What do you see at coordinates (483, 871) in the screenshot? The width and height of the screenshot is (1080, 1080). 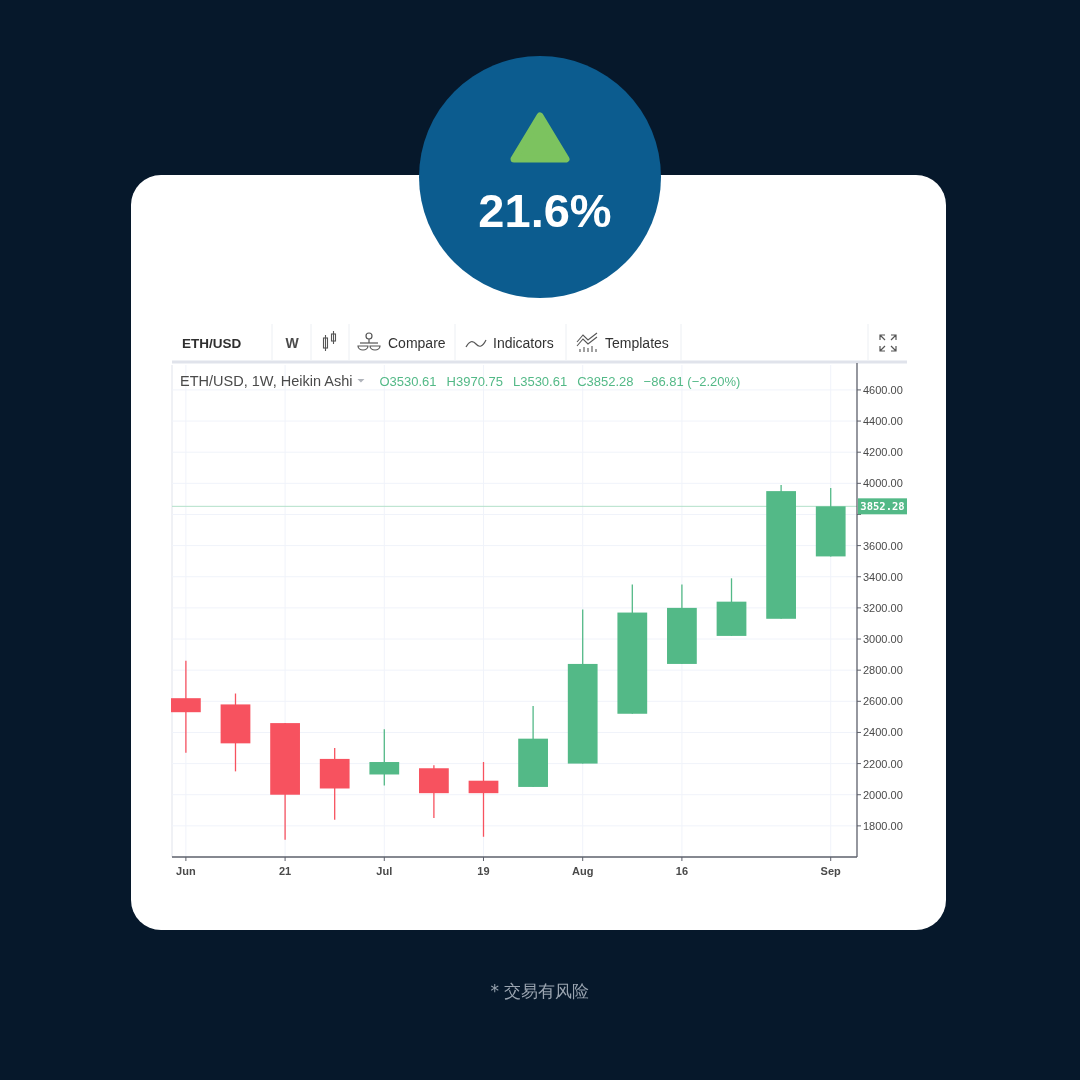 I see `x-tick-label: 19` at bounding box center [483, 871].